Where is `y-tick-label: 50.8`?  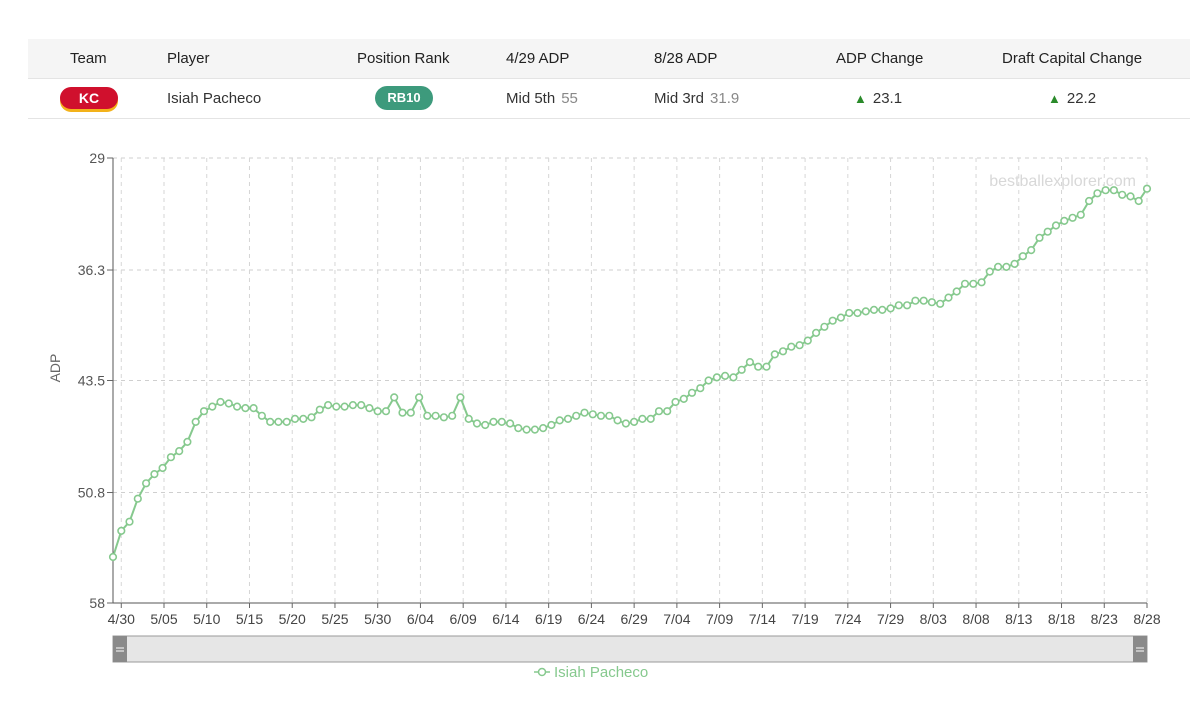
y-tick-label: 50.8 is located at coordinates (91, 493).